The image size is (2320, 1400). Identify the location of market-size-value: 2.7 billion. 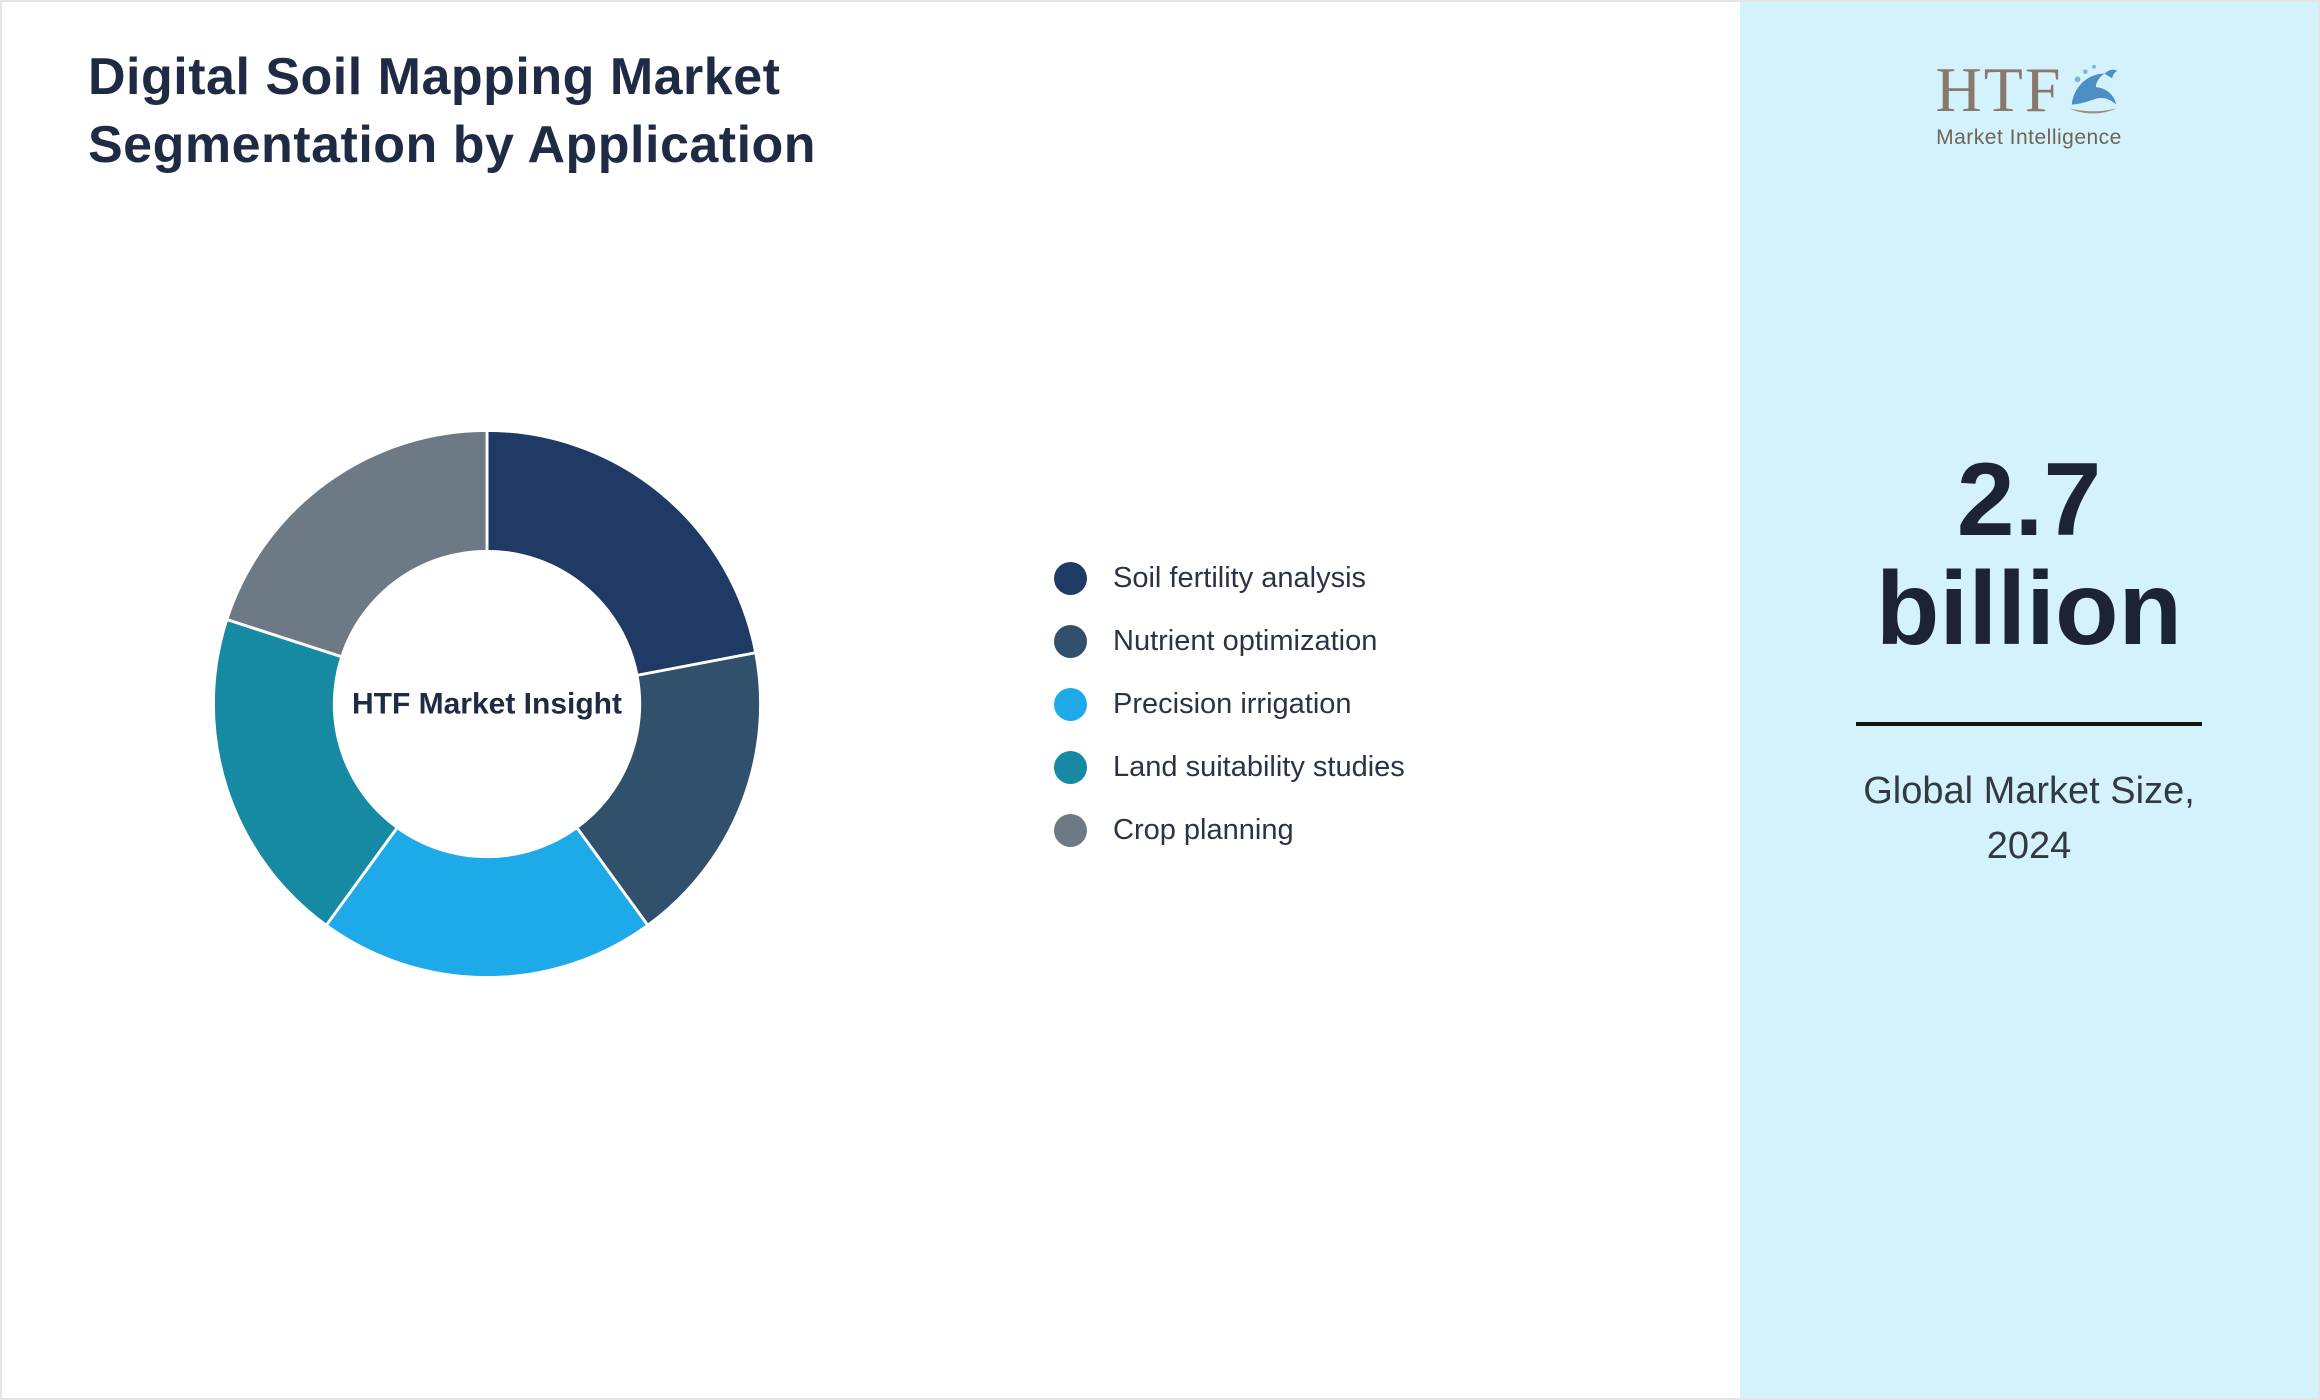
(2029, 555).